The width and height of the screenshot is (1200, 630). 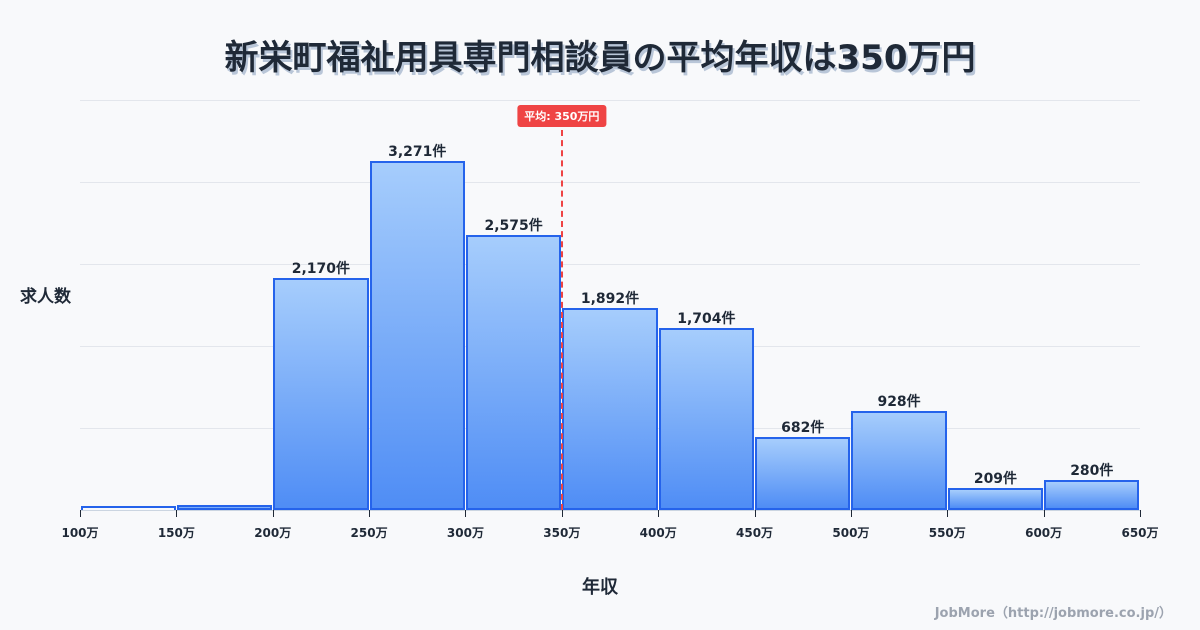 What do you see at coordinates (80, 533) in the screenshot?
I see `x-tick-label: 100万` at bounding box center [80, 533].